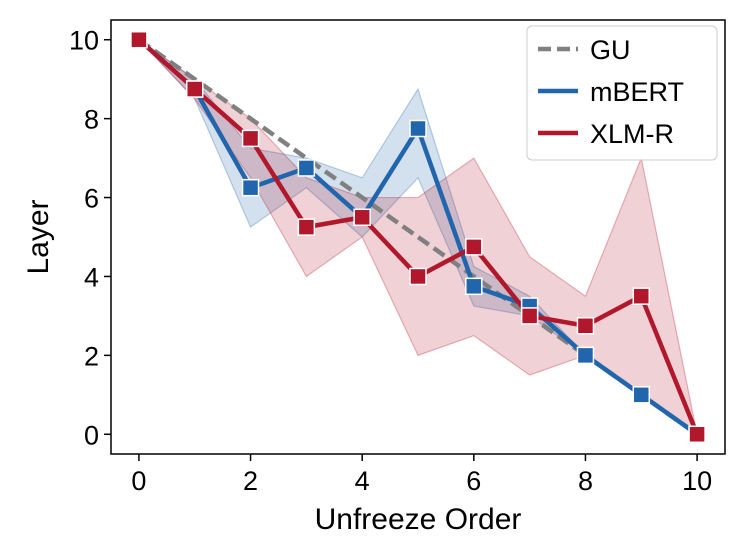 Image resolution: width=747 pixels, height=560 pixels. Describe the element at coordinates (138, 481) in the screenshot. I see `x-tick-label: 0` at that location.